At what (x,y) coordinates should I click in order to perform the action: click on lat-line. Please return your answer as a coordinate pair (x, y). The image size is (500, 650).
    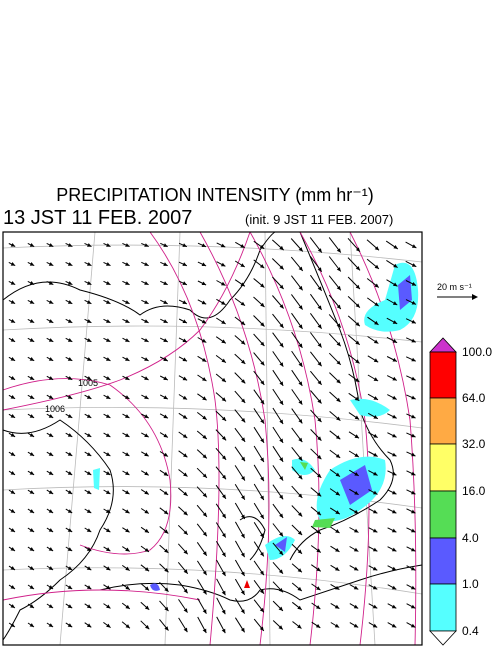
    Looking at the image, I should click on (212, 253).